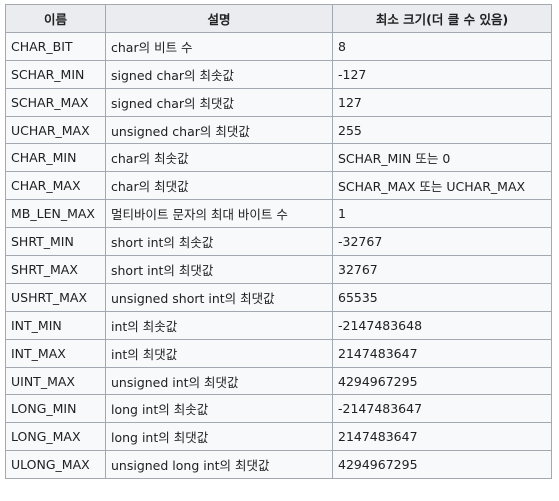 The width and height of the screenshot is (559, 501). I want to click on cell-name: INT_MIN, so click(55, 325).